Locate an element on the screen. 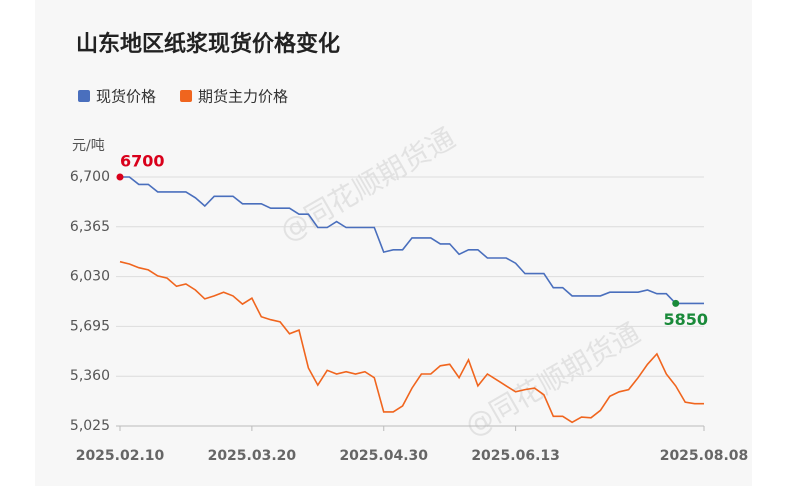 The width and height of the screenshot is (786, 500). y-tick-label: 6,365 is located at coordinates (90, 227).